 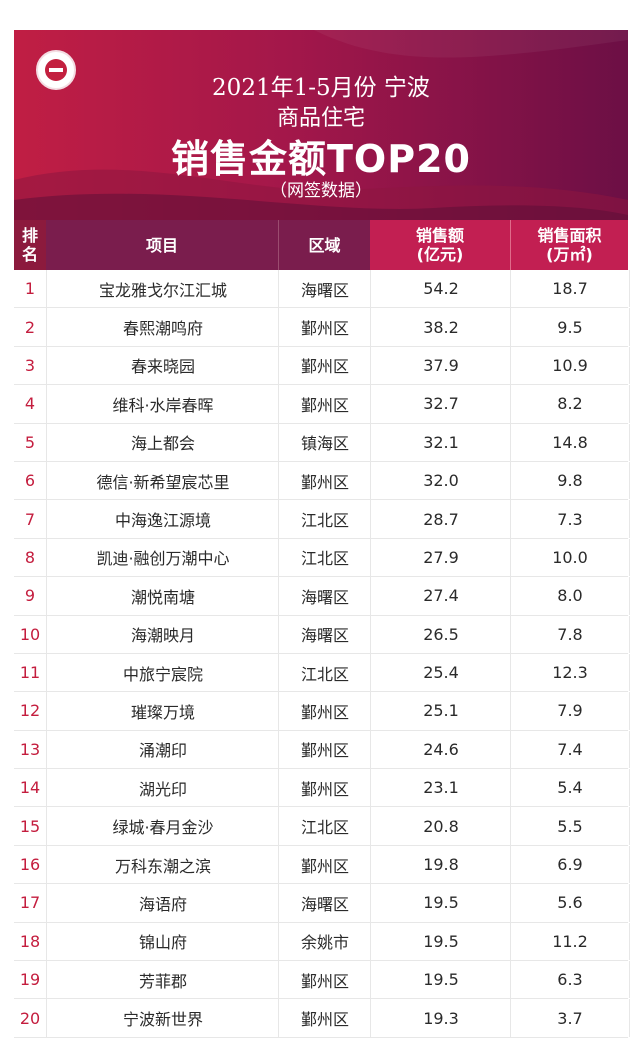 What do you see at coordinates (440, 672) in the screenshot?
I see `sales-cell: 25.4` at bounding box center [440, 672].